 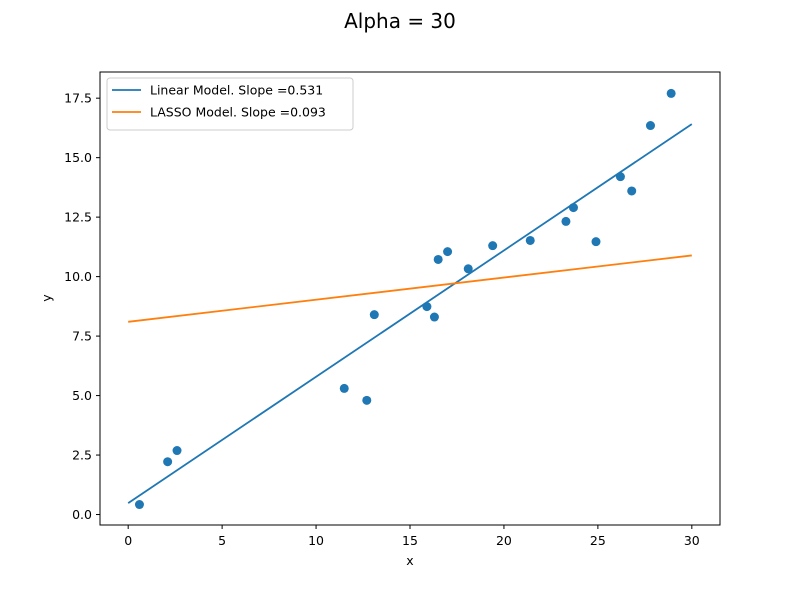 What do you see at coordinates (82, 395) in the screenshot?
I see `y-tick-label: 5.0` at bounding box center [82, 395].